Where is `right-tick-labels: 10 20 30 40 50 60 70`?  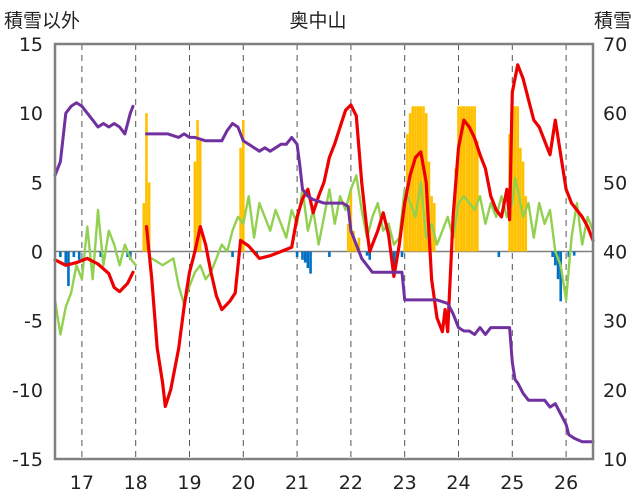 right-tick-labels: 10 20 30 40 50 60 70 is located at coordinates (615, 252).